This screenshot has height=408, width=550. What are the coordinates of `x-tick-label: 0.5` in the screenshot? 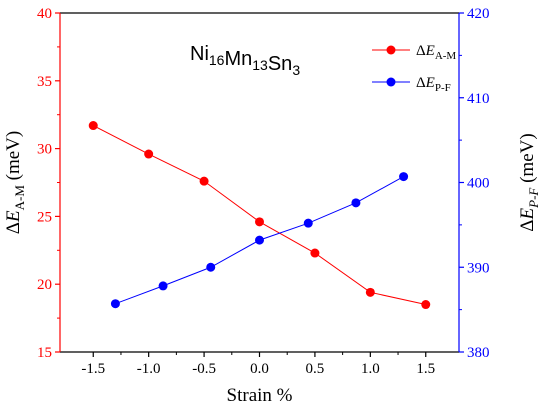 It's located at (315, 369).